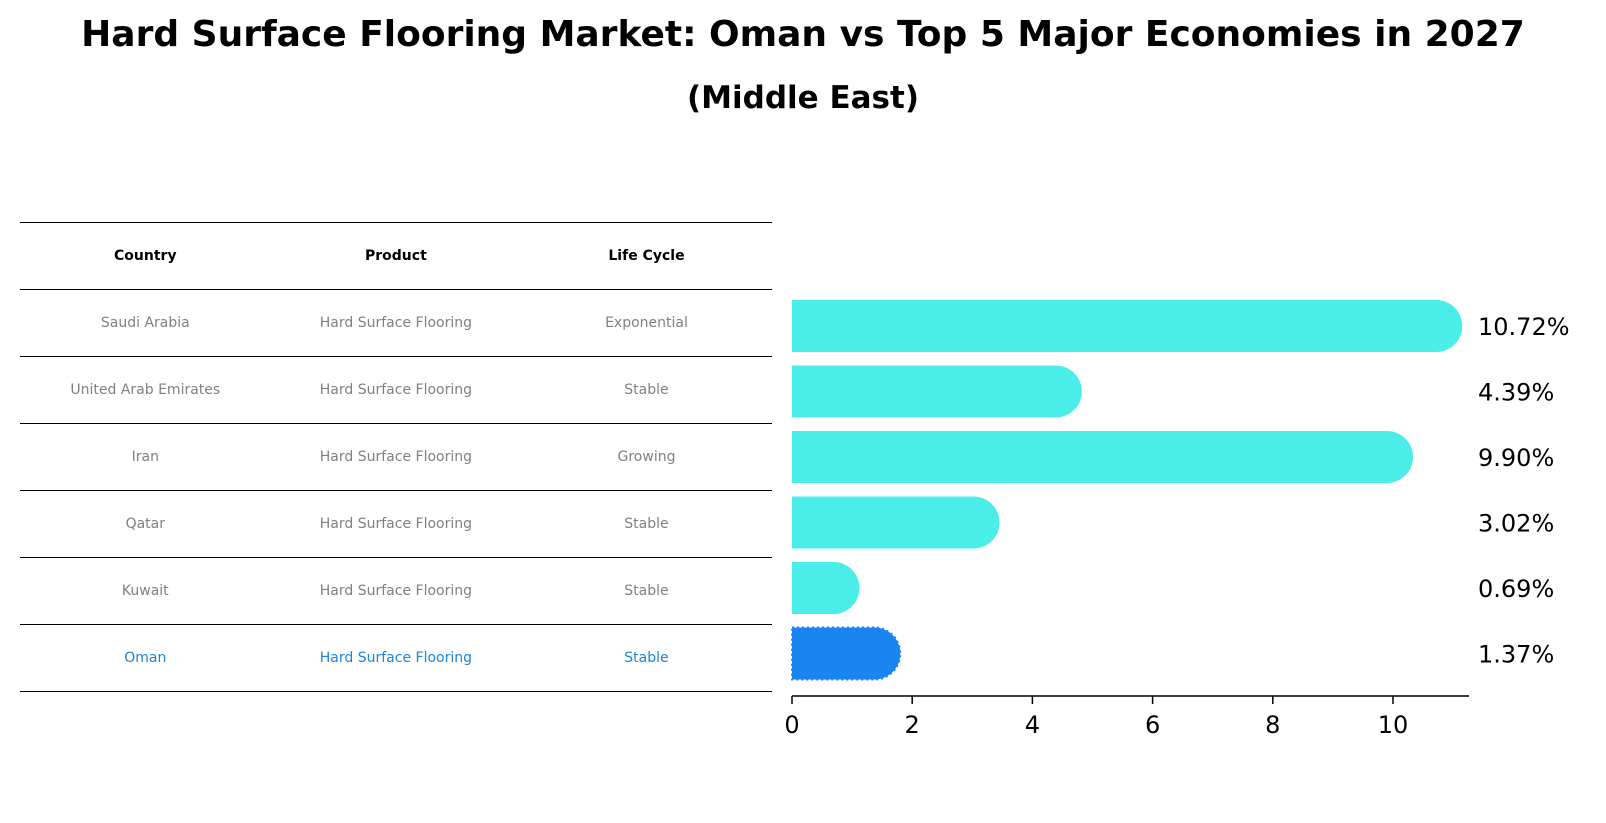  I want to click on x-tick-label: 0, so click(791, 725).